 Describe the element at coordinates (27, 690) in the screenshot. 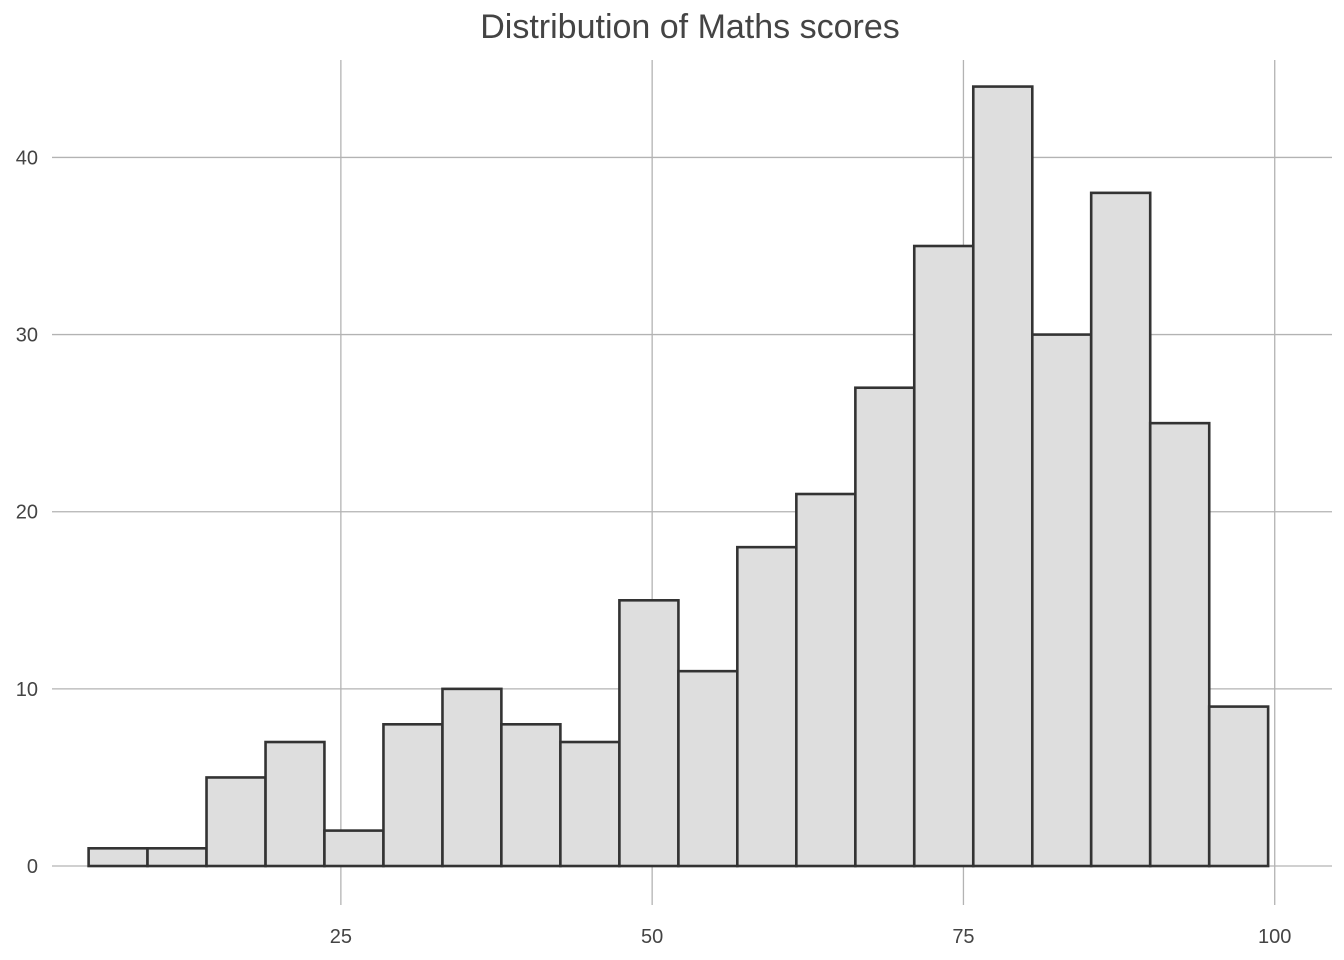

I see `y-tick-label-10: 10` at that location.